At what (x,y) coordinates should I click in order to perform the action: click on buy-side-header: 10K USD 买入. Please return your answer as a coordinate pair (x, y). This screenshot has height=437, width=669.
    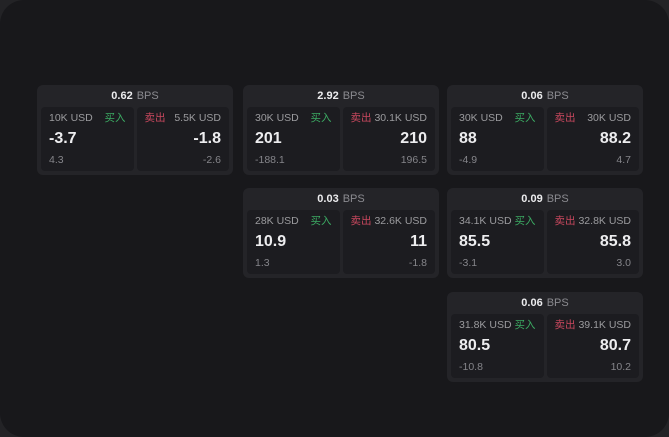
    Looking at the image, I should click on (87, 118).